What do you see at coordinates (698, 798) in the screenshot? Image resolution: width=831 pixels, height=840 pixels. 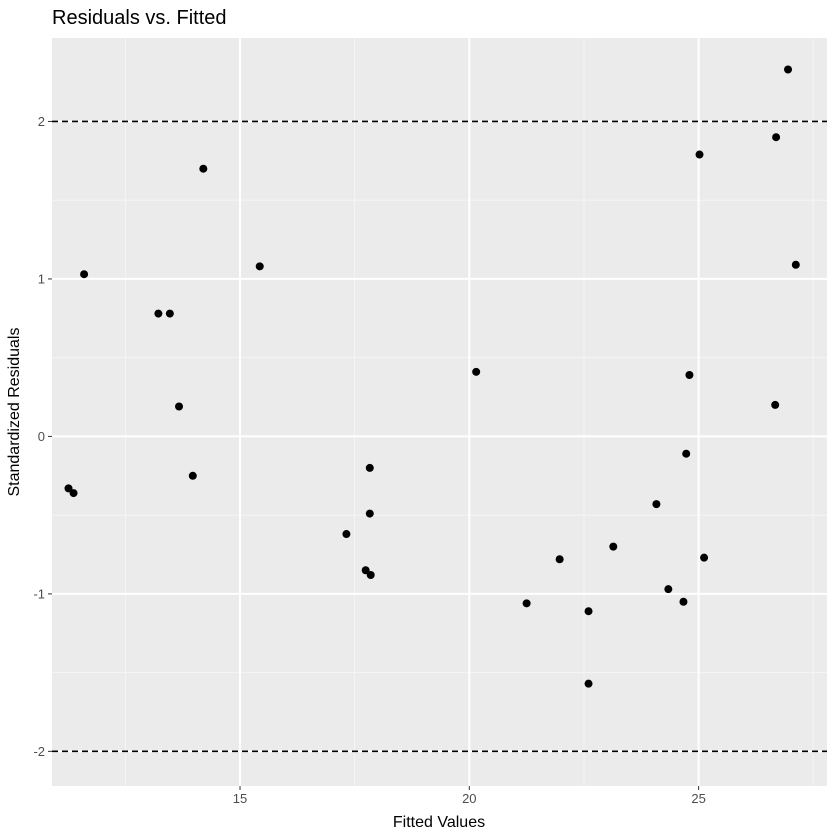 I see `x-tick-label: 25` at bounding box center [698, 798].